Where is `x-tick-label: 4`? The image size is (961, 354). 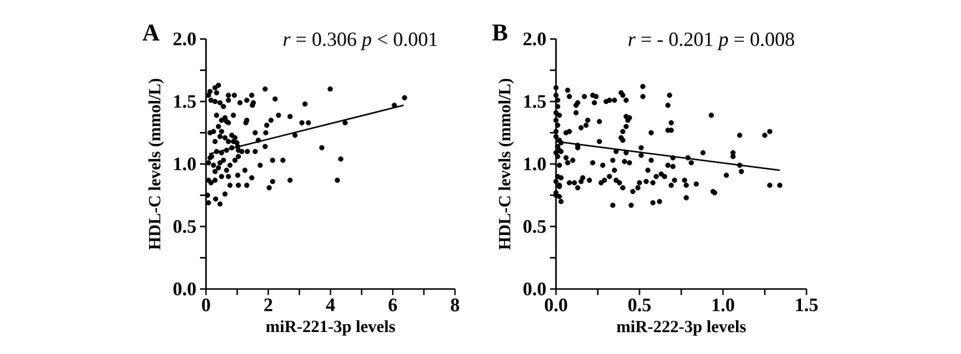 x-tick-label: 4 is located at coordinates (330, 305).